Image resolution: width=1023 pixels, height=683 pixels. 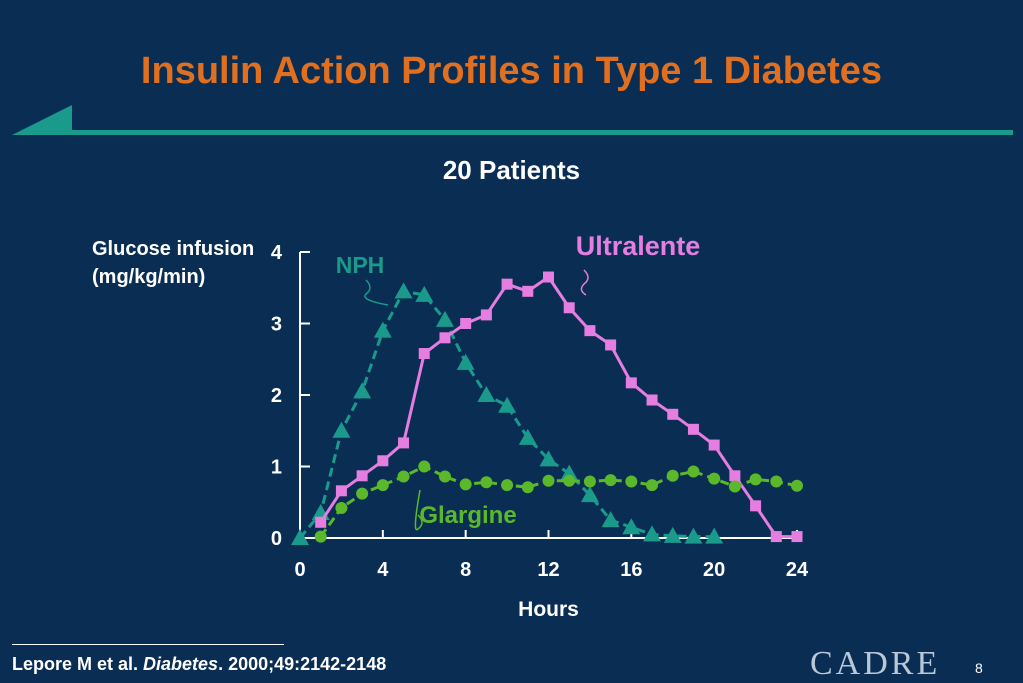 I want to click on citation-journal: Diabetes, so click(x=181, y=664).